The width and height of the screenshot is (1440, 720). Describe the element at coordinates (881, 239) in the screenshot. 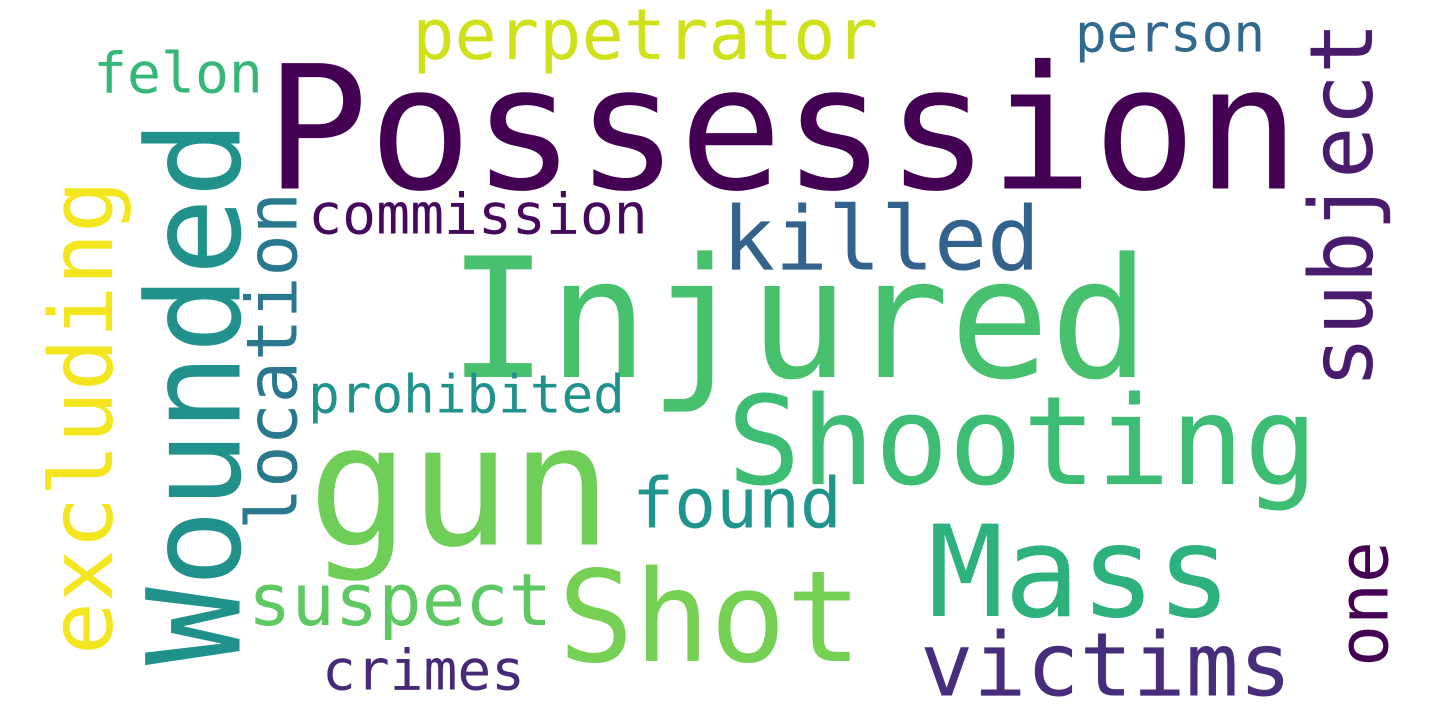

I see `word-killed: killed` at that location.